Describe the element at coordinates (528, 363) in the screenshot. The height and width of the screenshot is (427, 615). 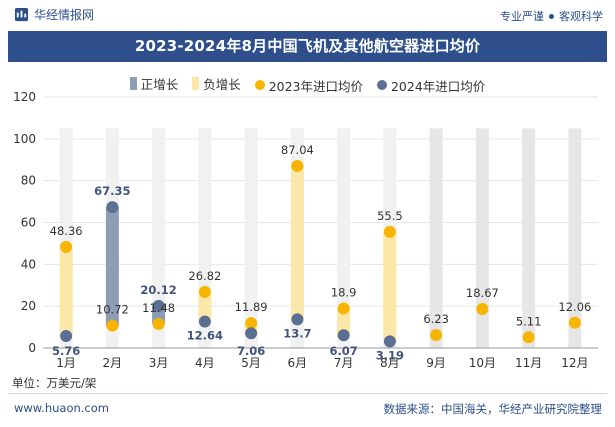
I see `x-tick-label: 11月` at that location.